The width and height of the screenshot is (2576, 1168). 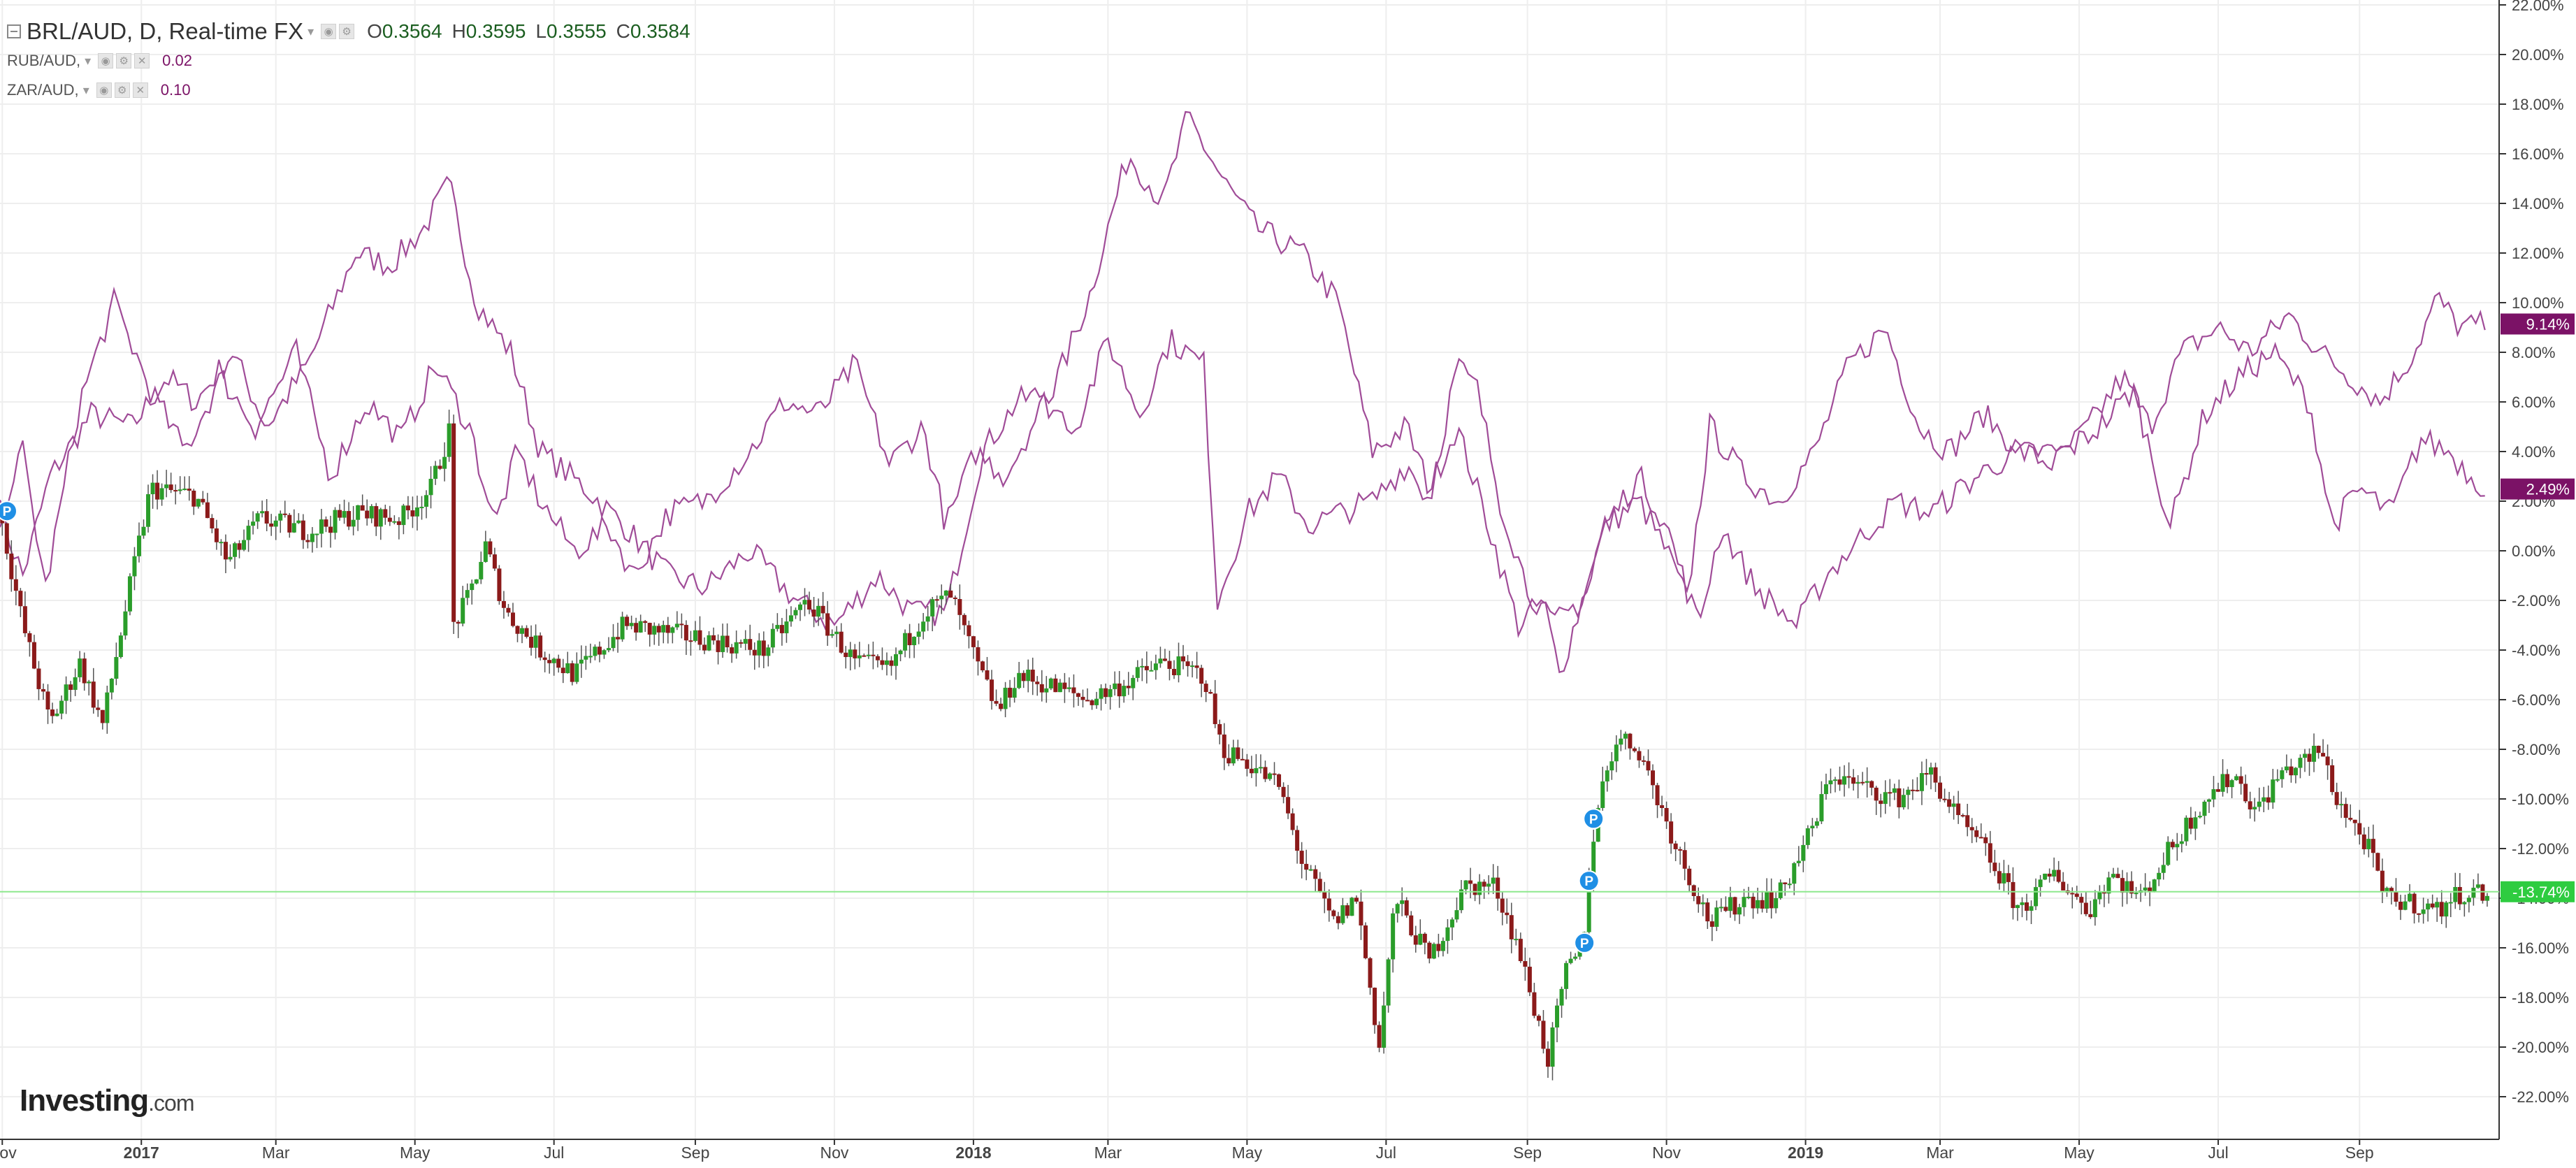 I want to click on overlay-symbol-label: ZAR/AUD,, so click(x=43, y=90).